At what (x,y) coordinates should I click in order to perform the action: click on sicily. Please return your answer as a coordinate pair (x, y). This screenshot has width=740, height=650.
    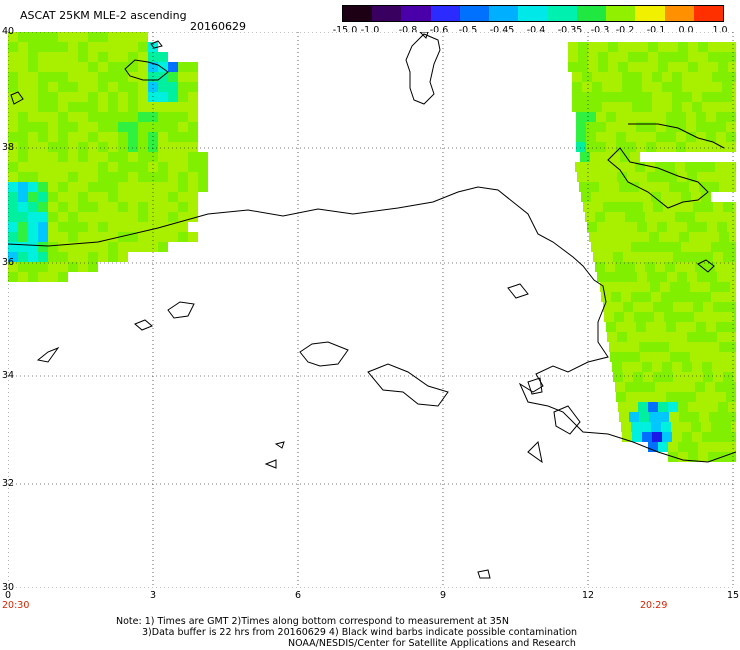
    Looking at the image, I should click on (658, 178).